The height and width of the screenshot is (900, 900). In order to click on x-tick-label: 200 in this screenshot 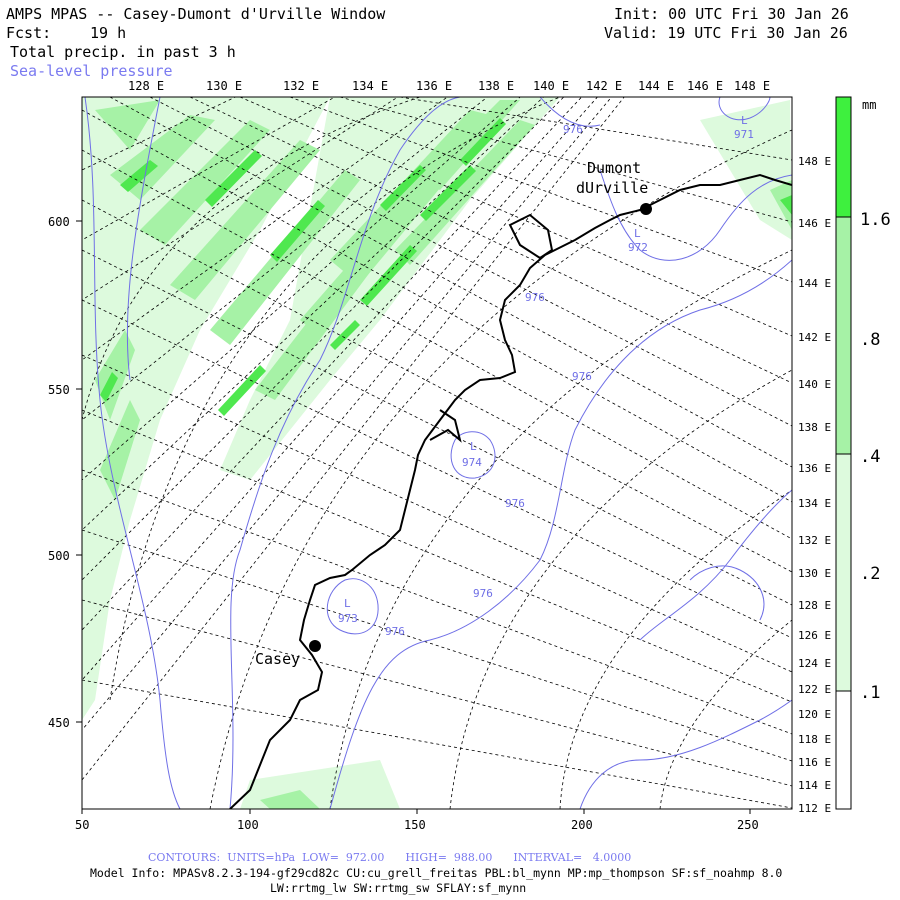, I will do `click(582, 825)`.